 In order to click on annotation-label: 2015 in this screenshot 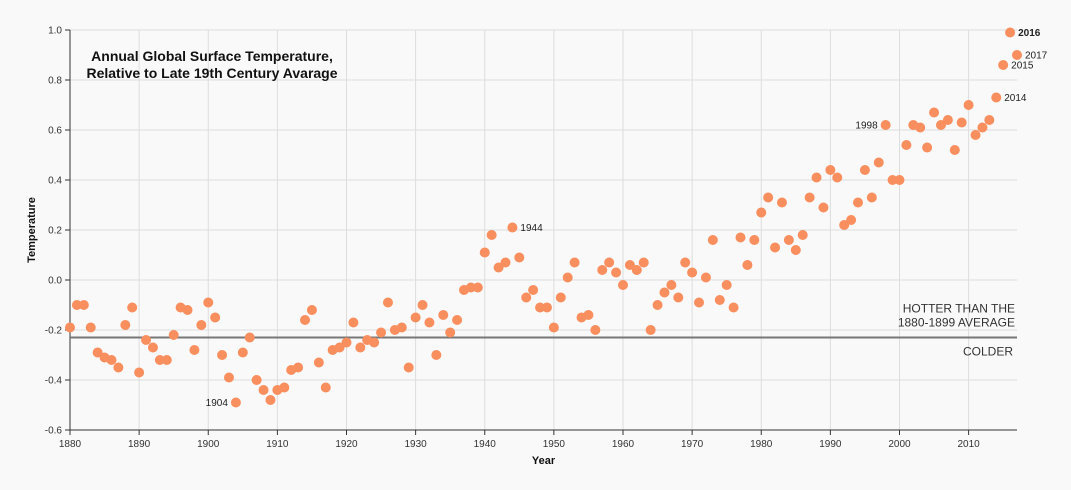, I will do `click(1022, 66)`.